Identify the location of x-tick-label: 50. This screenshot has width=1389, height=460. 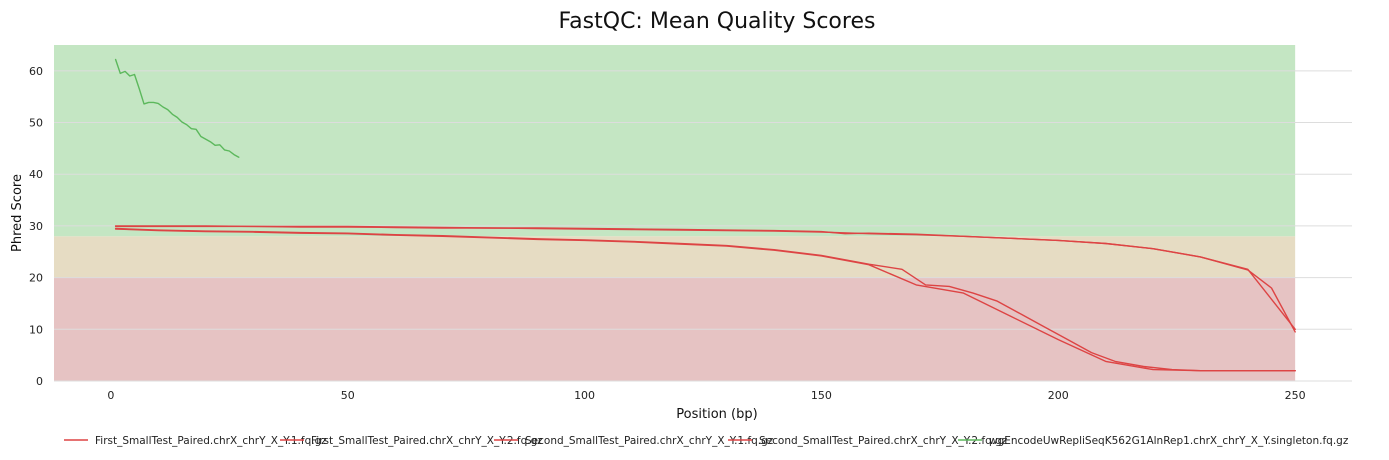
(348, 395).